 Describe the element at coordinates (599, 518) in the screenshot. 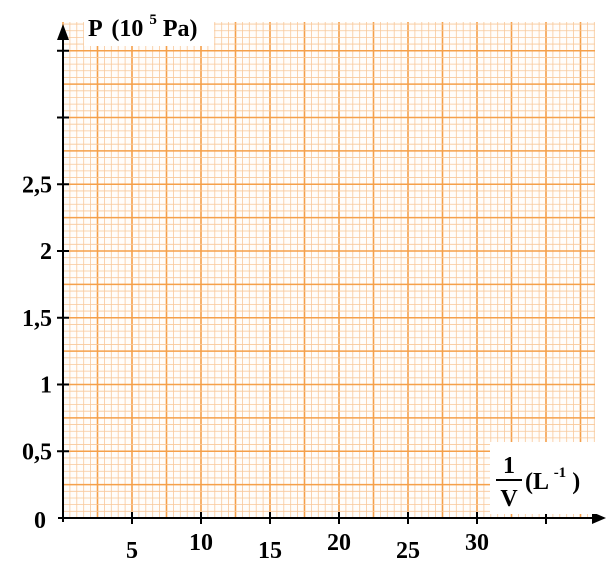

I see `x-axis-arrow-icon` at that location.